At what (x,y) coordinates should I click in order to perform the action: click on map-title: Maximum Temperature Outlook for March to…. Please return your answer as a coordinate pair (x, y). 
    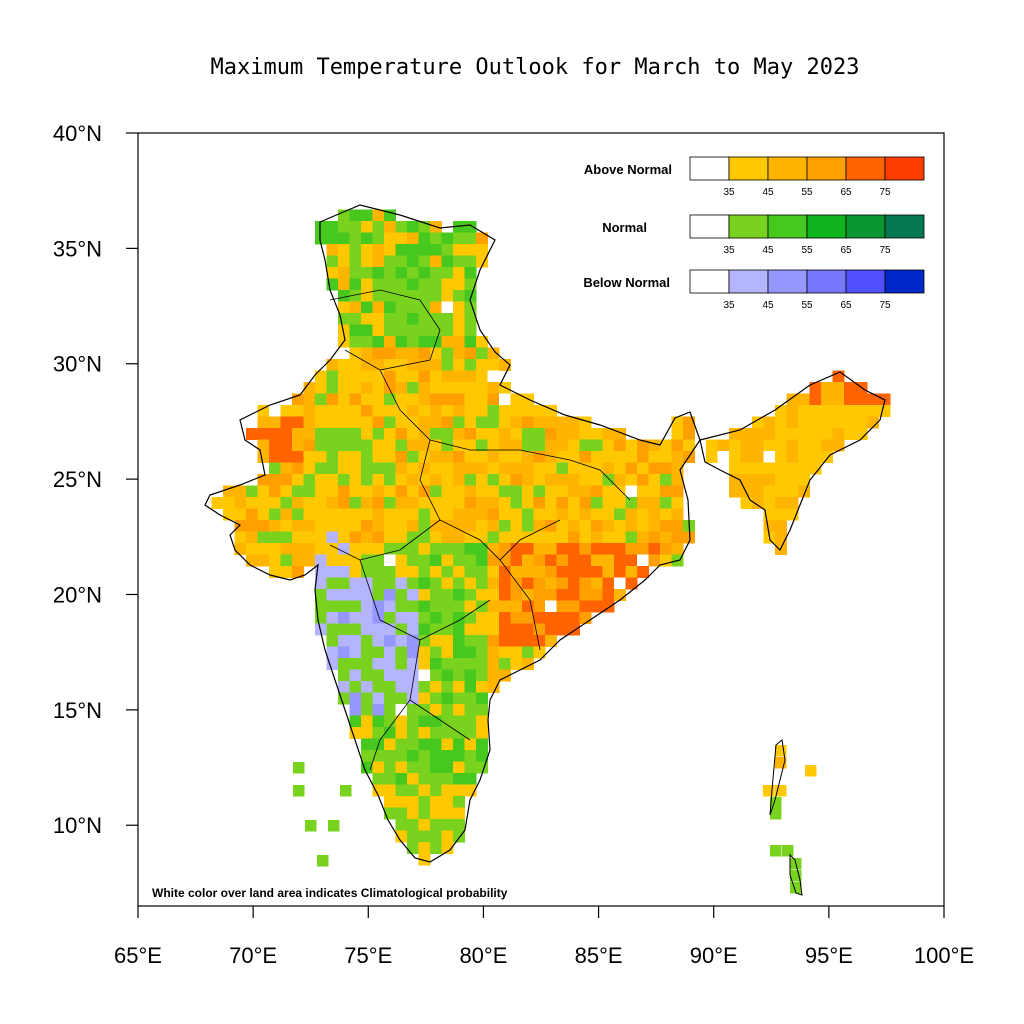
    Looking at the image, I should click on (535, 67).